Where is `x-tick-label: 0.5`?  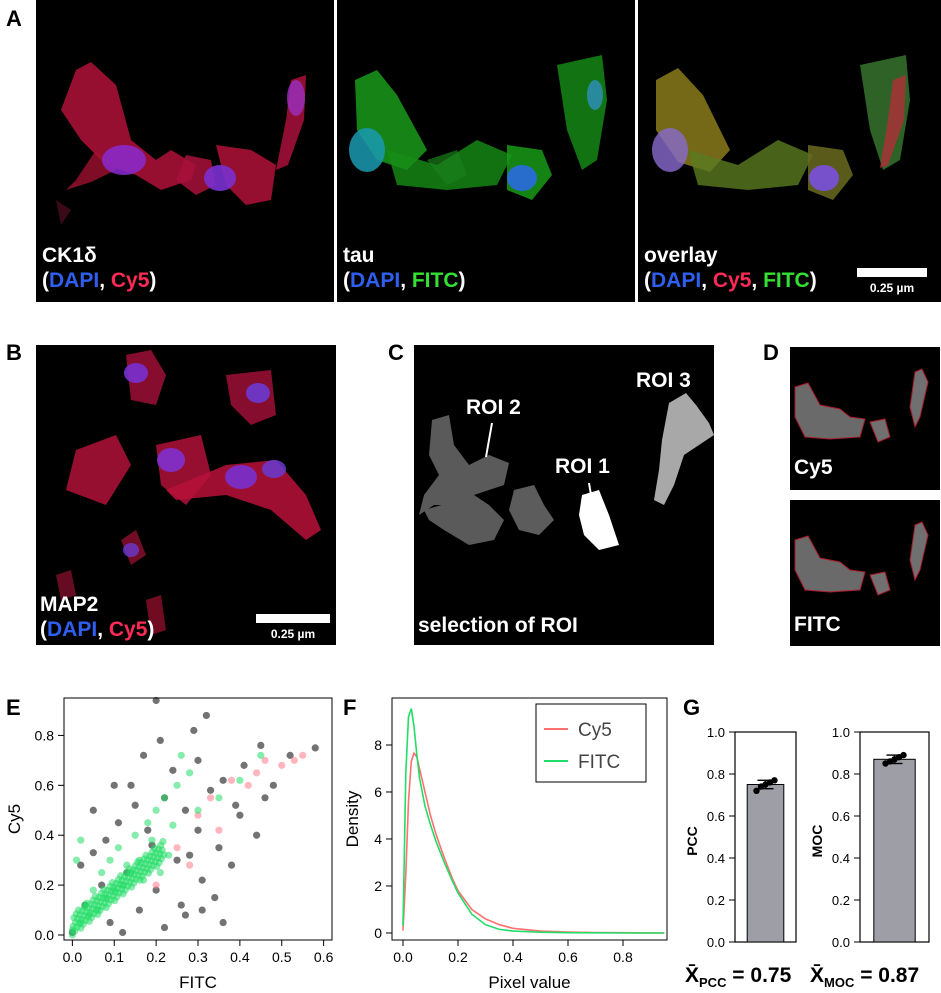
x-tick-label: 0.5 is located at coordinates (282, 957).